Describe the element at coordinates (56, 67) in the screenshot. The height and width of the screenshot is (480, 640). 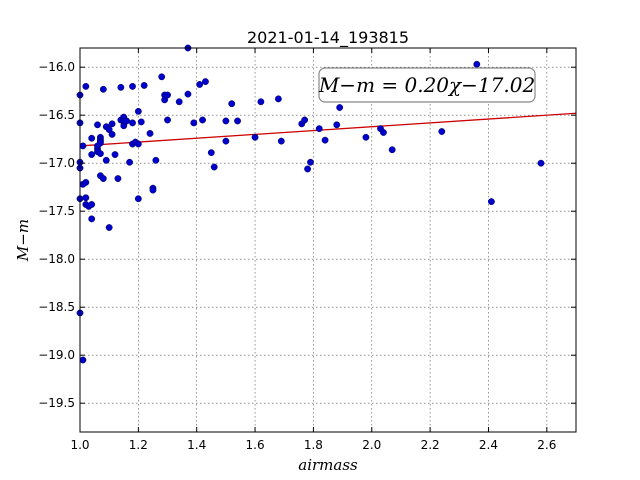
I see `y-tick-label: −16.0` at that location.